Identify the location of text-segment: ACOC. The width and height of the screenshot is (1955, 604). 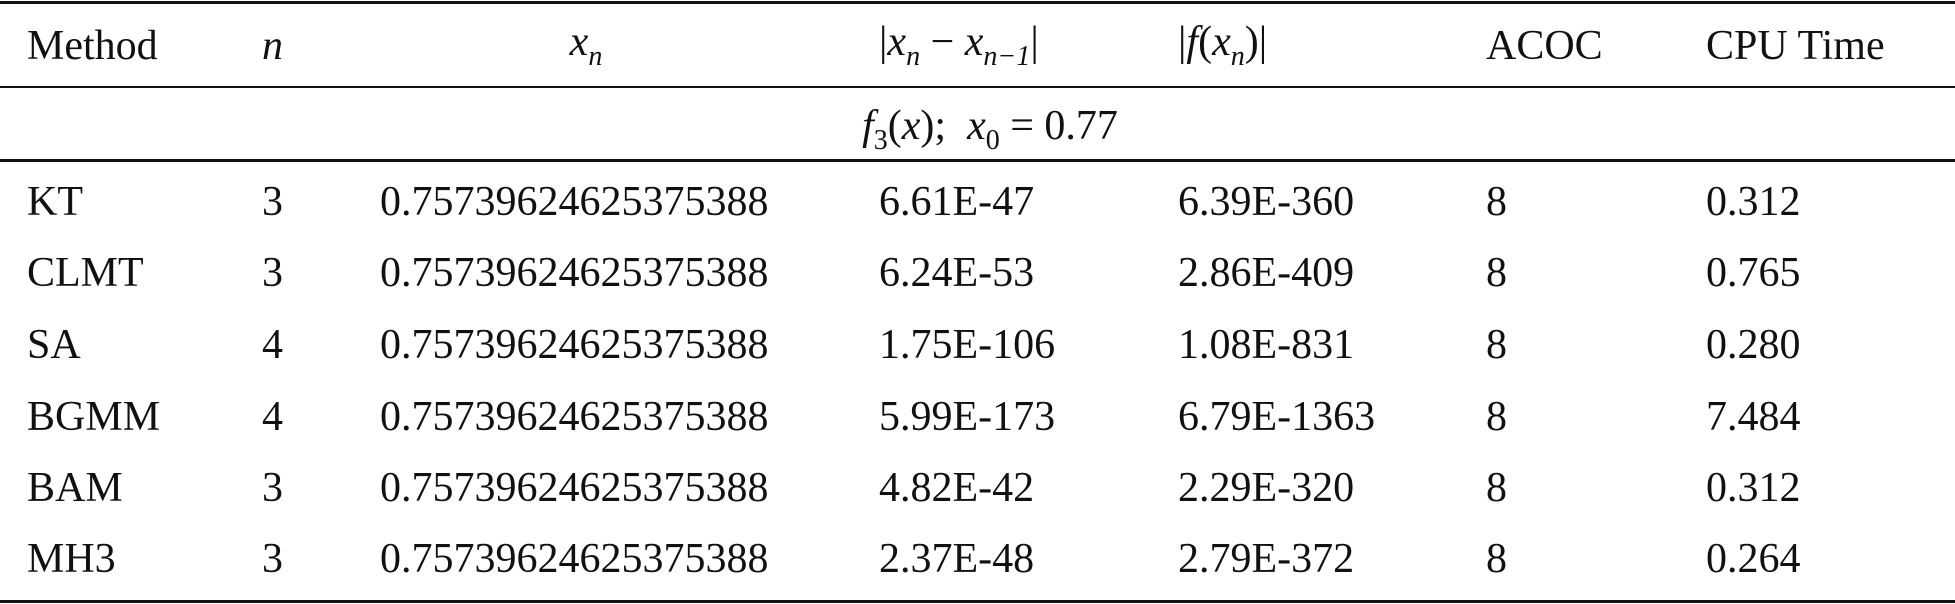
(1544, 46).